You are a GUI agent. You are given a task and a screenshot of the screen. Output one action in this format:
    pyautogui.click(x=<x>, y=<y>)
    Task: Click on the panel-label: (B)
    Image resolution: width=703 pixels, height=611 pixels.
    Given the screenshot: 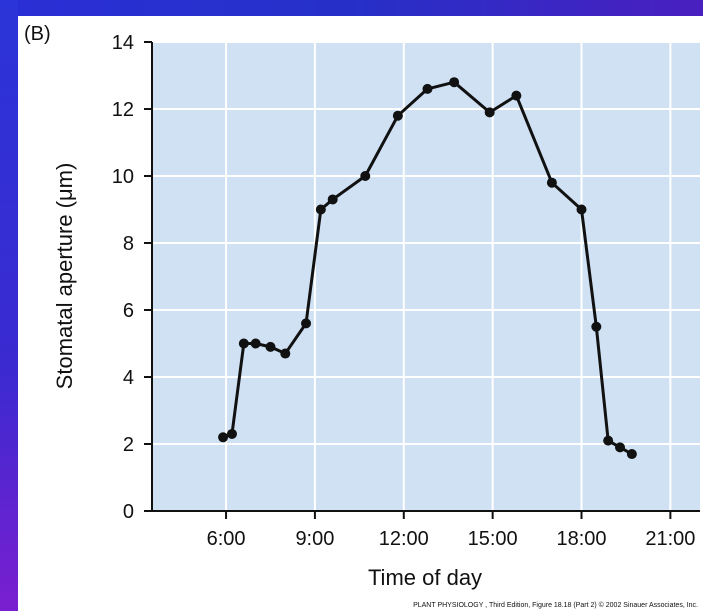 What is the action you would take?
    pyautogui.click(x=37, y=34)
    